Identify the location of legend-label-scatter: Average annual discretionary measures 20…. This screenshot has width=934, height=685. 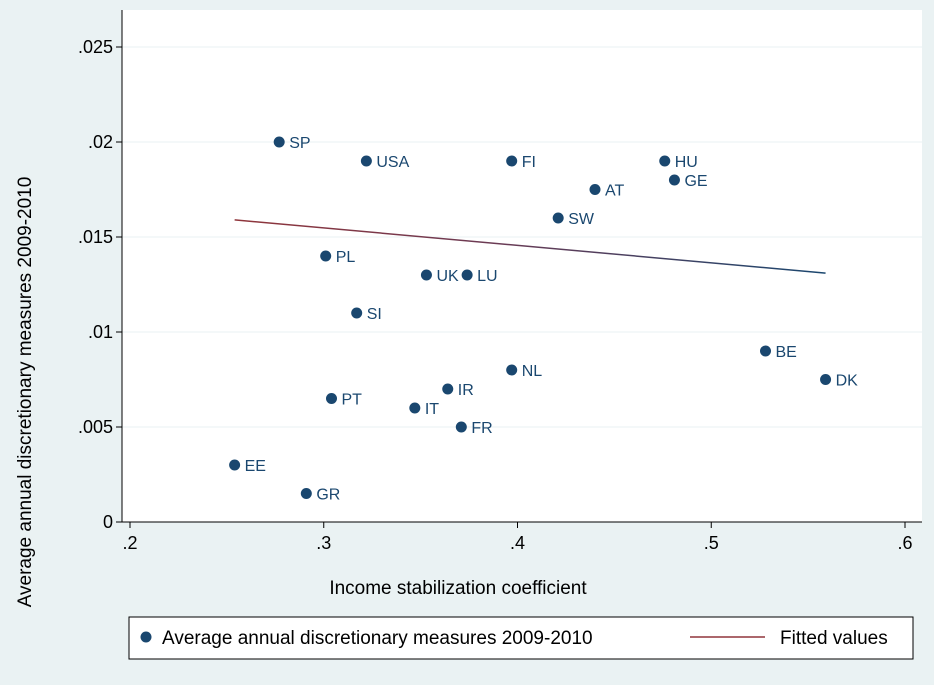
(377, 638).